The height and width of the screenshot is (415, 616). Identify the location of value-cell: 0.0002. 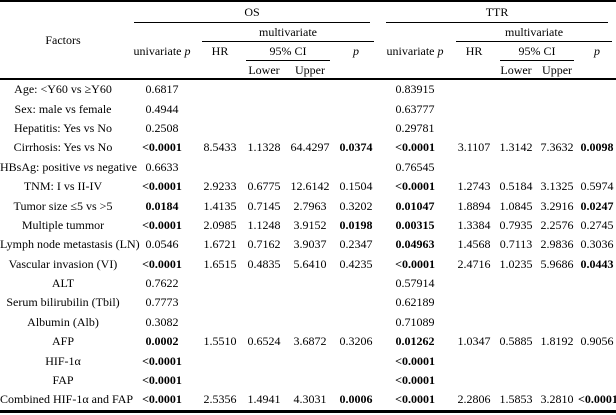
(162, 341).